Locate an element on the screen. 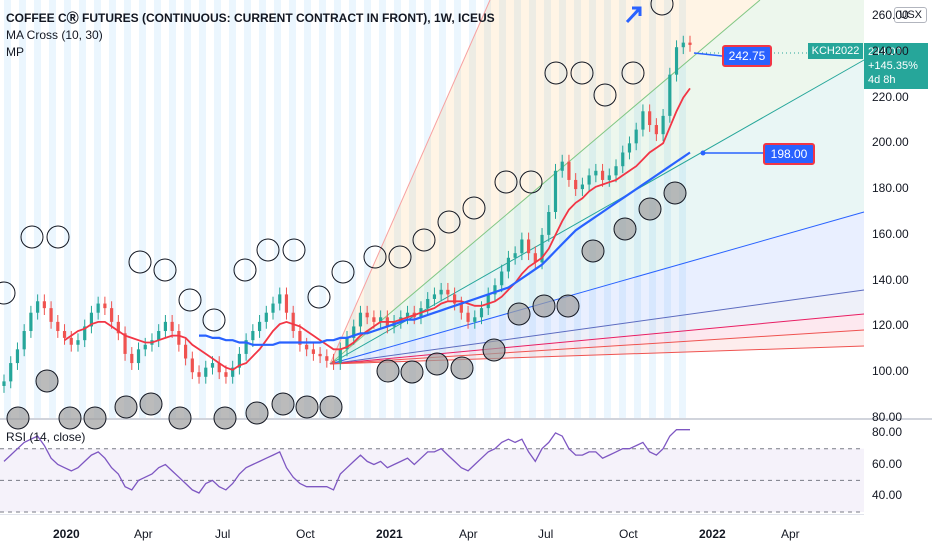  price-callout-upper: 242.75 is located at coordinates (747, 56).